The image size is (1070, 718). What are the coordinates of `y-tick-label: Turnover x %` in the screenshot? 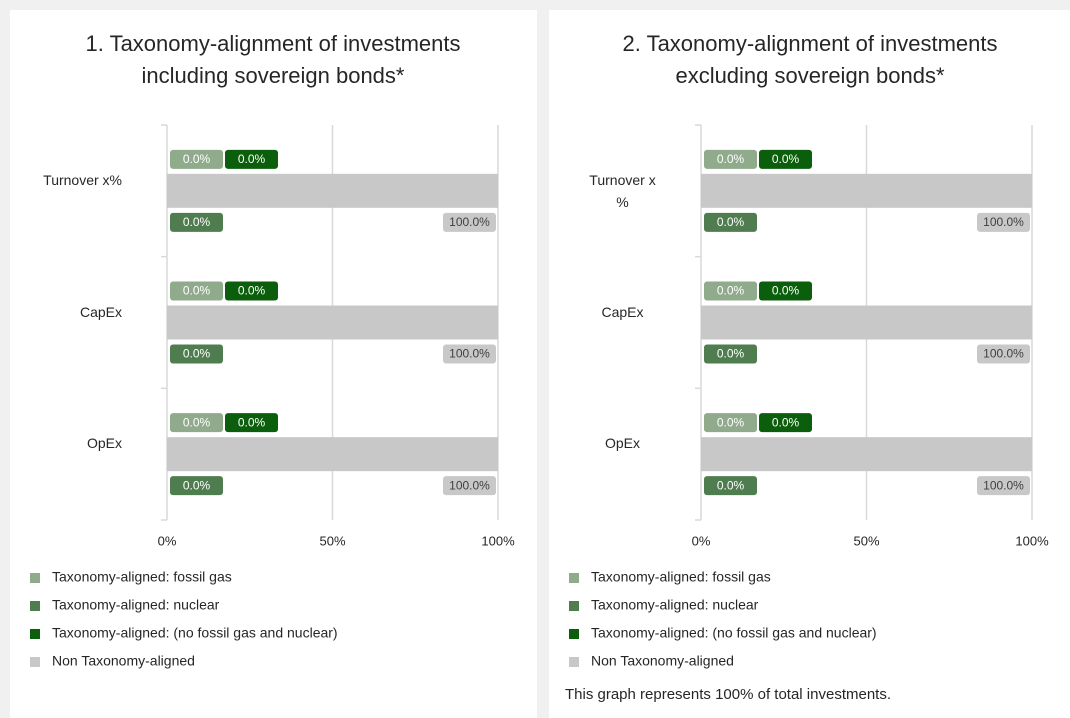 It's located at (622, 190).